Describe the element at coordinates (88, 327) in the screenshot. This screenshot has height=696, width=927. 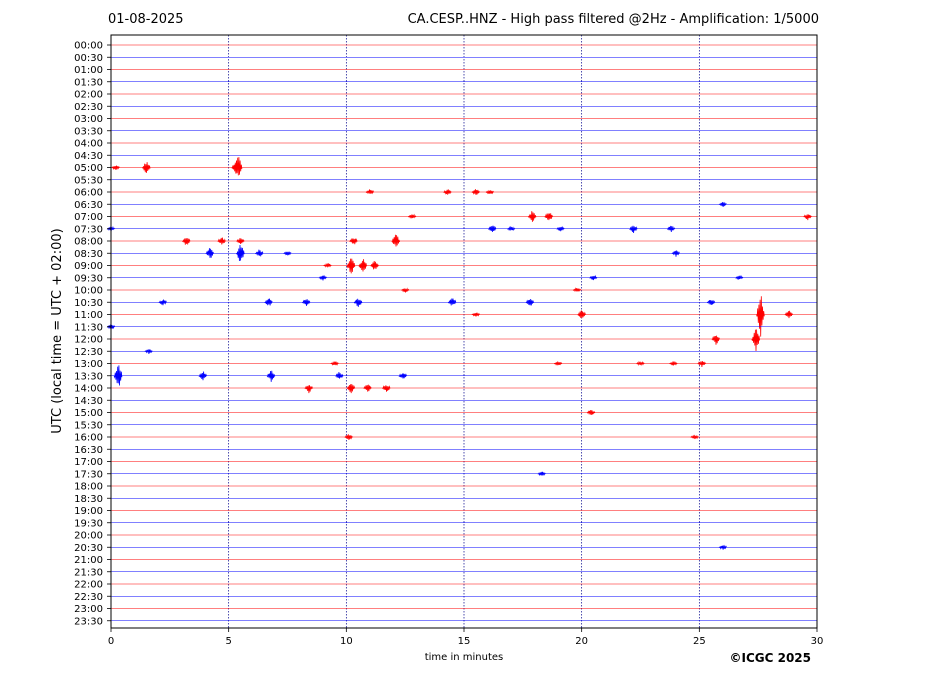
I see `y-tick-label-1130: 11:30` at that location.